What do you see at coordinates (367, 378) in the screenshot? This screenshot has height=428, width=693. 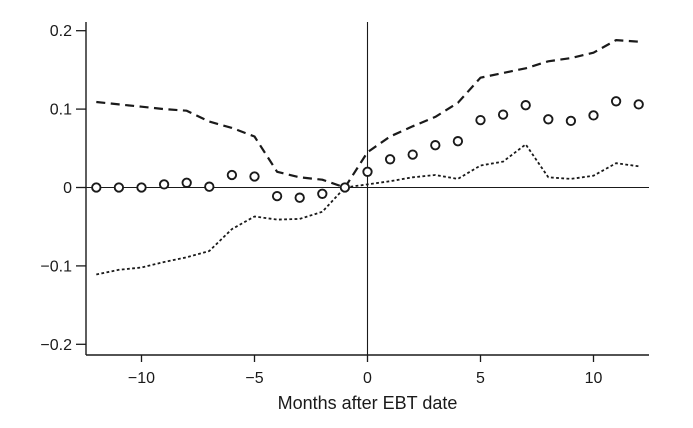 I see `x-tick-label: 0` at bounding box center [367, 378].